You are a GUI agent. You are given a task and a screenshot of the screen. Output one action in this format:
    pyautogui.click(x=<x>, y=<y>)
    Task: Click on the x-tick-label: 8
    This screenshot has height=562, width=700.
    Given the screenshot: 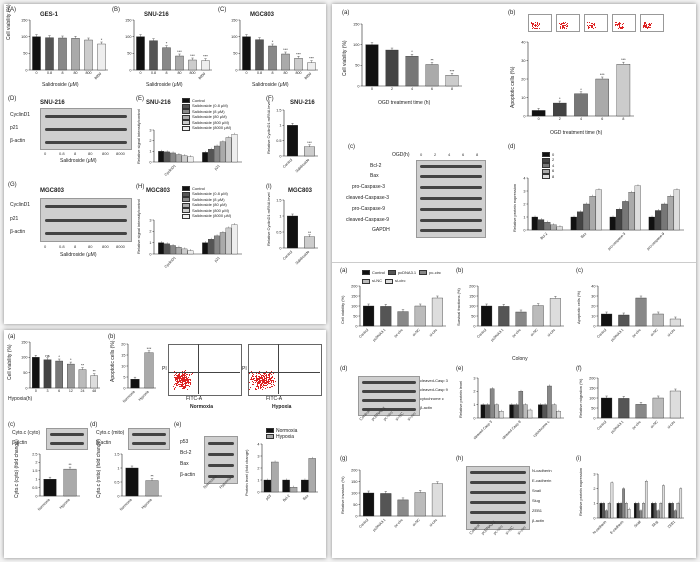 What is the action you would take?
    pyautogui.click(x=452, y=89)
    